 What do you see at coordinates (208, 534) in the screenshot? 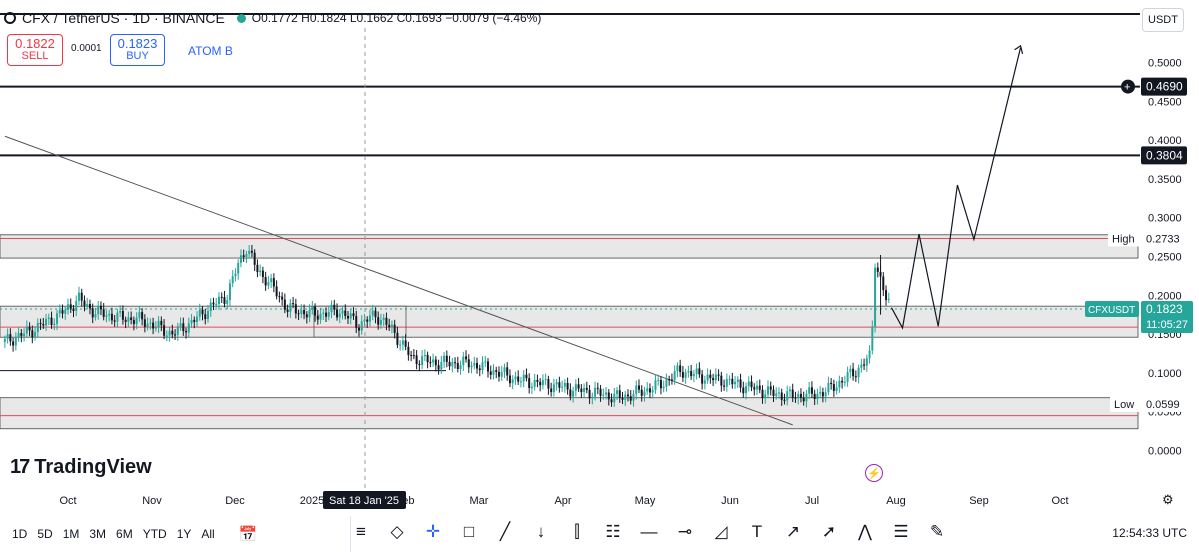
I see `timeframe-button-all: All` at bounding box center [208, 534].